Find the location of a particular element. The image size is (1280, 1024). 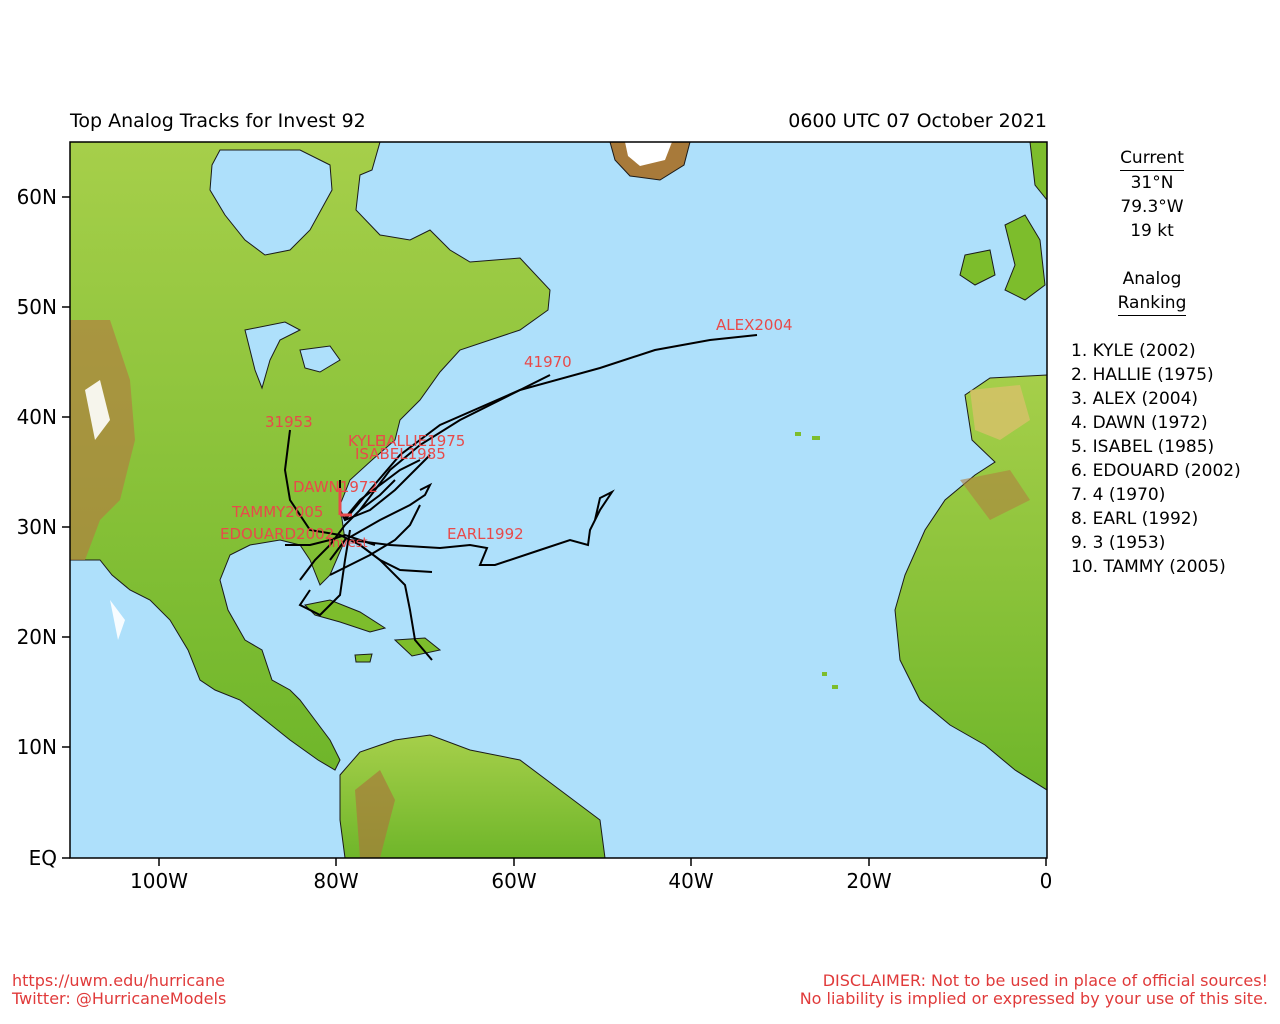

track-isabel is located at coordinates (381, 521).